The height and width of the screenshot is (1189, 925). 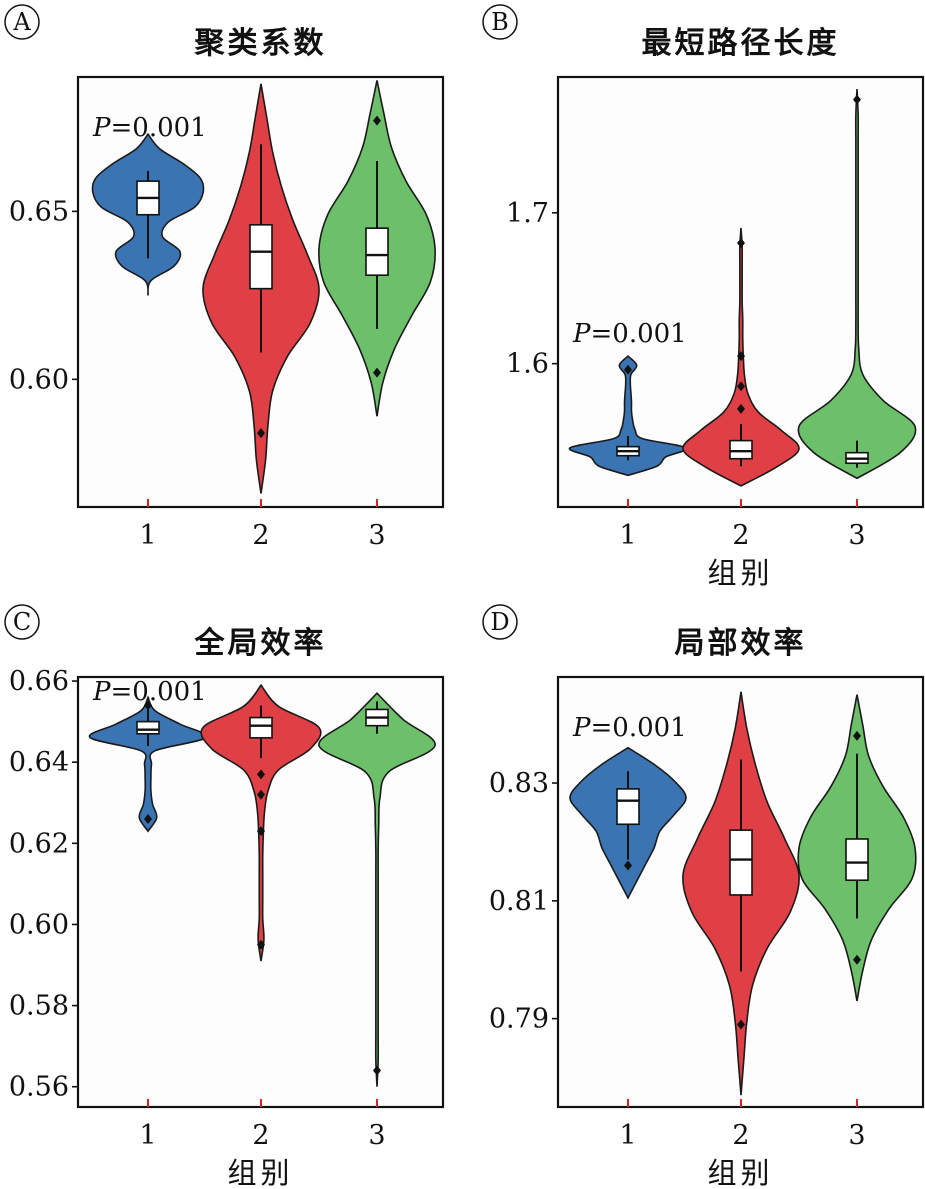 I want to click on y-tick-label: 0.56, so click(x=39, y=1087).